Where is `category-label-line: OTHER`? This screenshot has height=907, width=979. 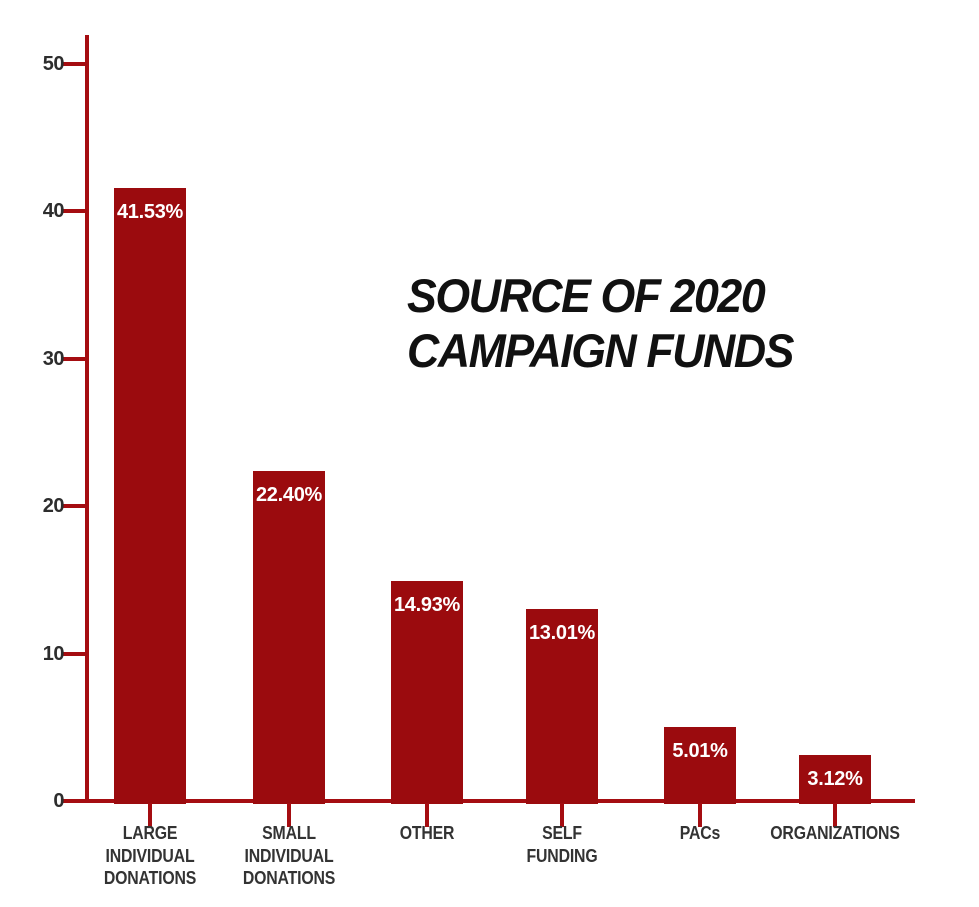
category-label-line: OTHER is located at coordinates (427, 833).